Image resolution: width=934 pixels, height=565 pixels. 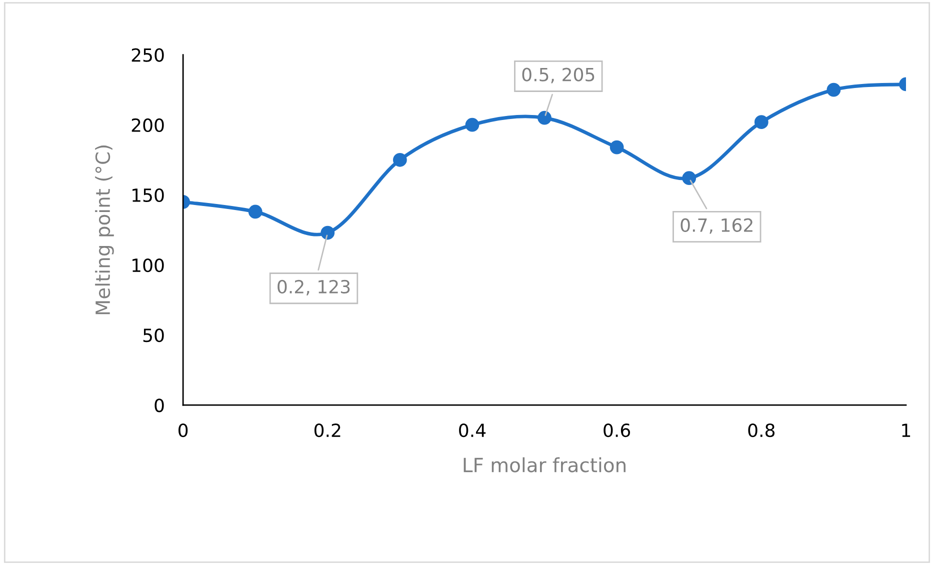 I want to click on y-tick-label: 100, so click(x=148, y=265).